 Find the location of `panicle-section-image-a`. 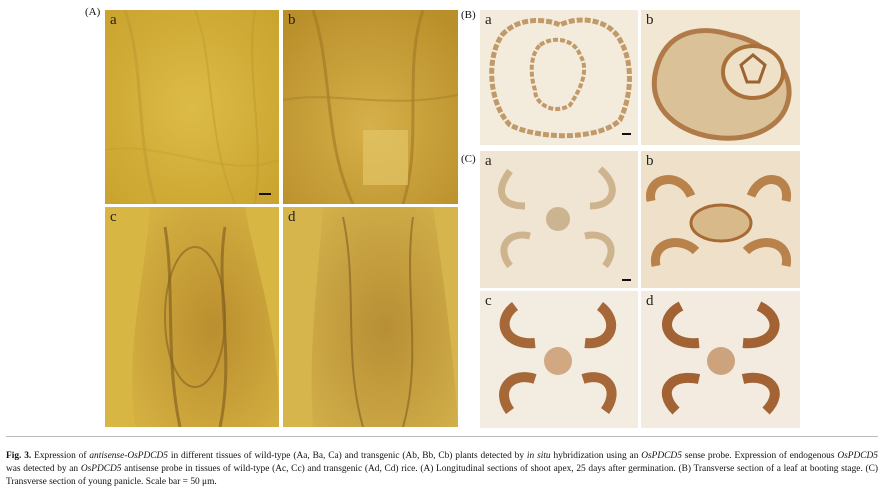

panicle-section-image-a is located at coordinates (559, 219).